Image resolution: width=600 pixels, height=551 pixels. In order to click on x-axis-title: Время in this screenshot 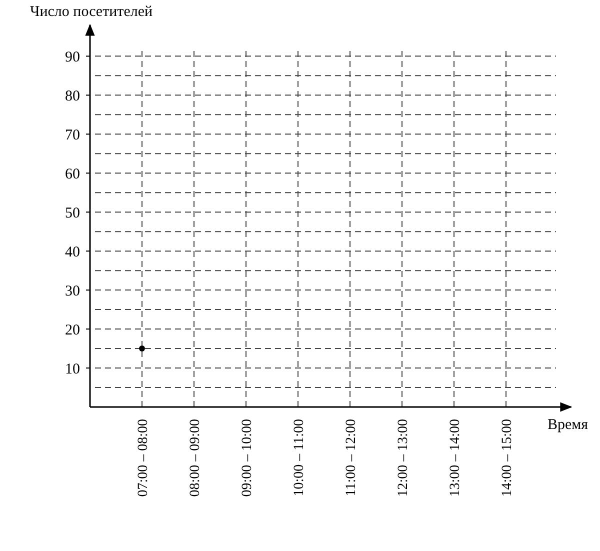, I will do `click(567, 425)`.